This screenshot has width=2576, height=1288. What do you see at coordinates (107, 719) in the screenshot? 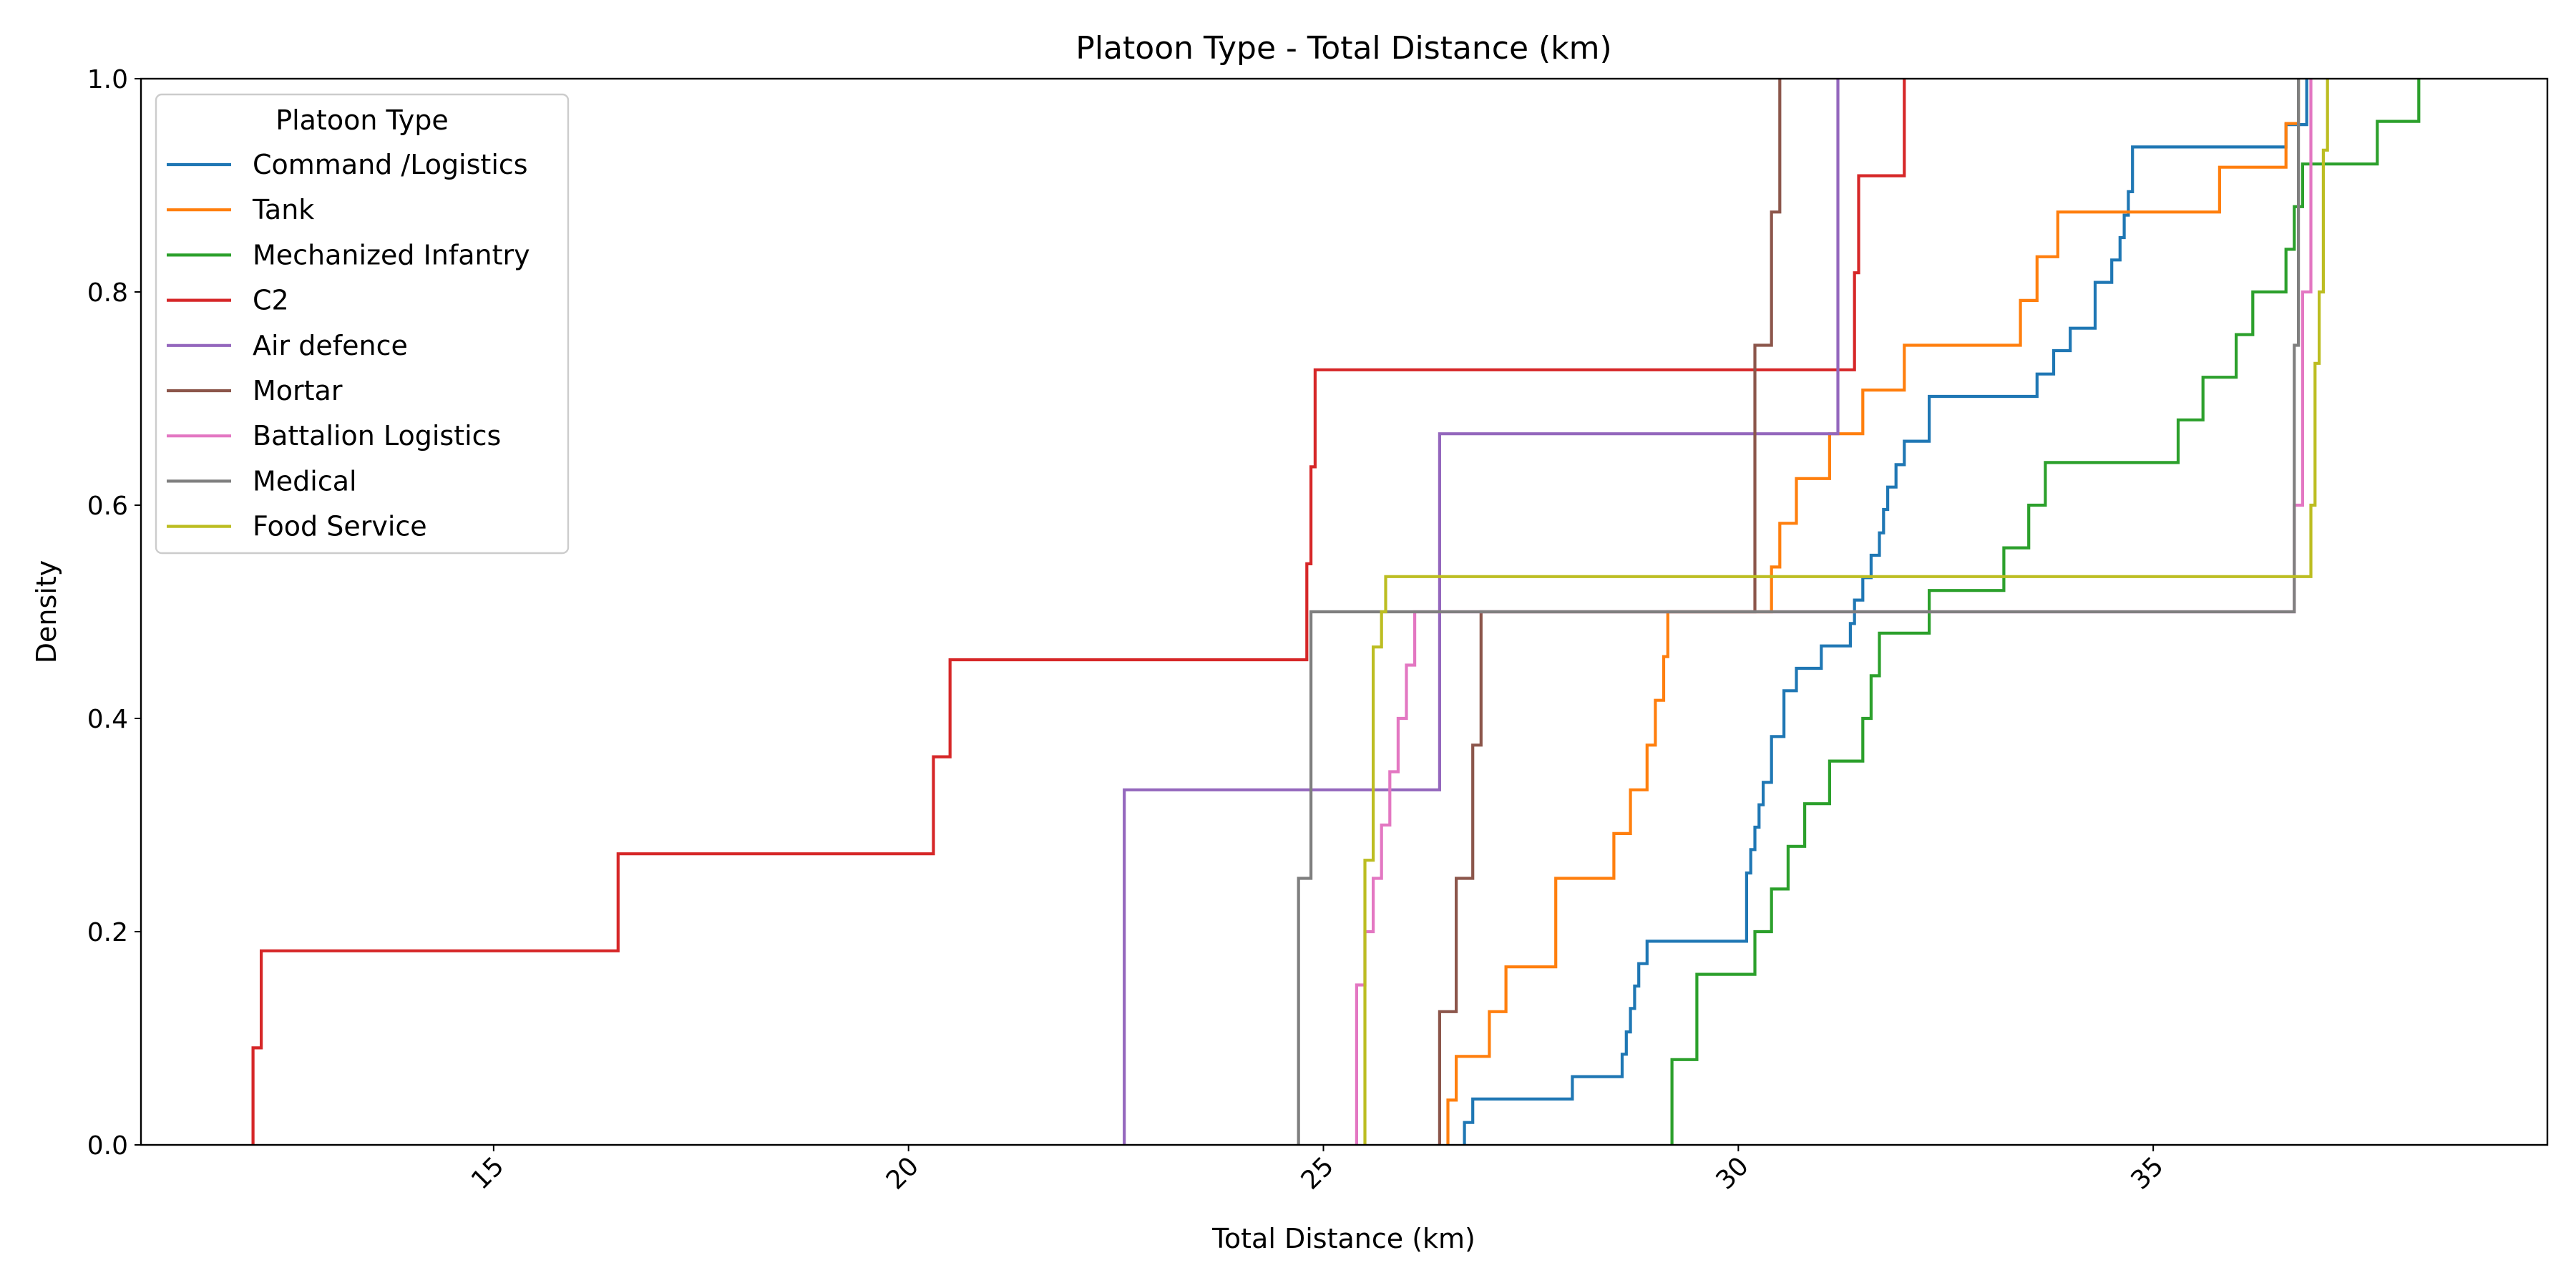
I see `y-tick-label: 0.4` at bounding box center [107, 719].